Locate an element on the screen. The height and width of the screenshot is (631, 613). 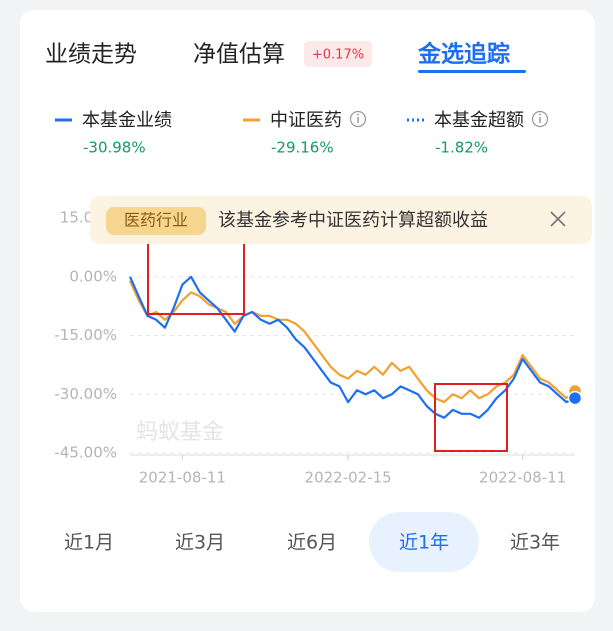
tab-underline is located at coordinates (472, 71).